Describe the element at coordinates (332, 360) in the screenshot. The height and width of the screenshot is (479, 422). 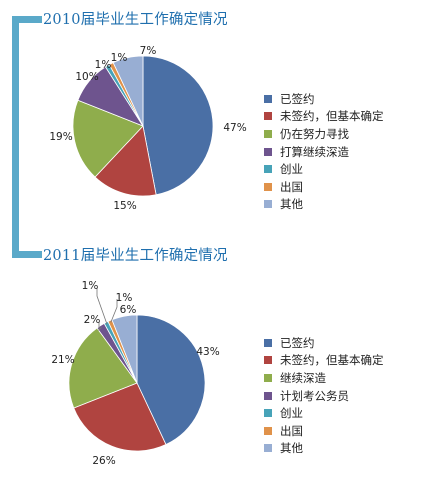
I see `legend-2011-text-1: 未签约，但基本确定` at that location.